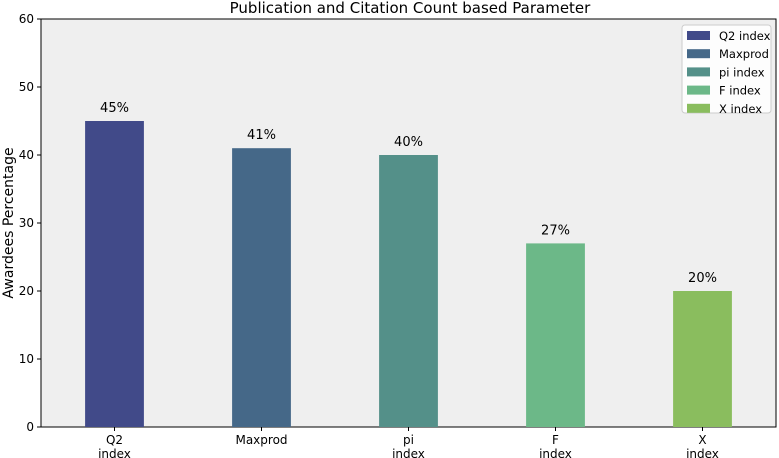 The width and height of the screenshot is (779, 458). I want to click on legend-label: pi index, so click(742, 72).